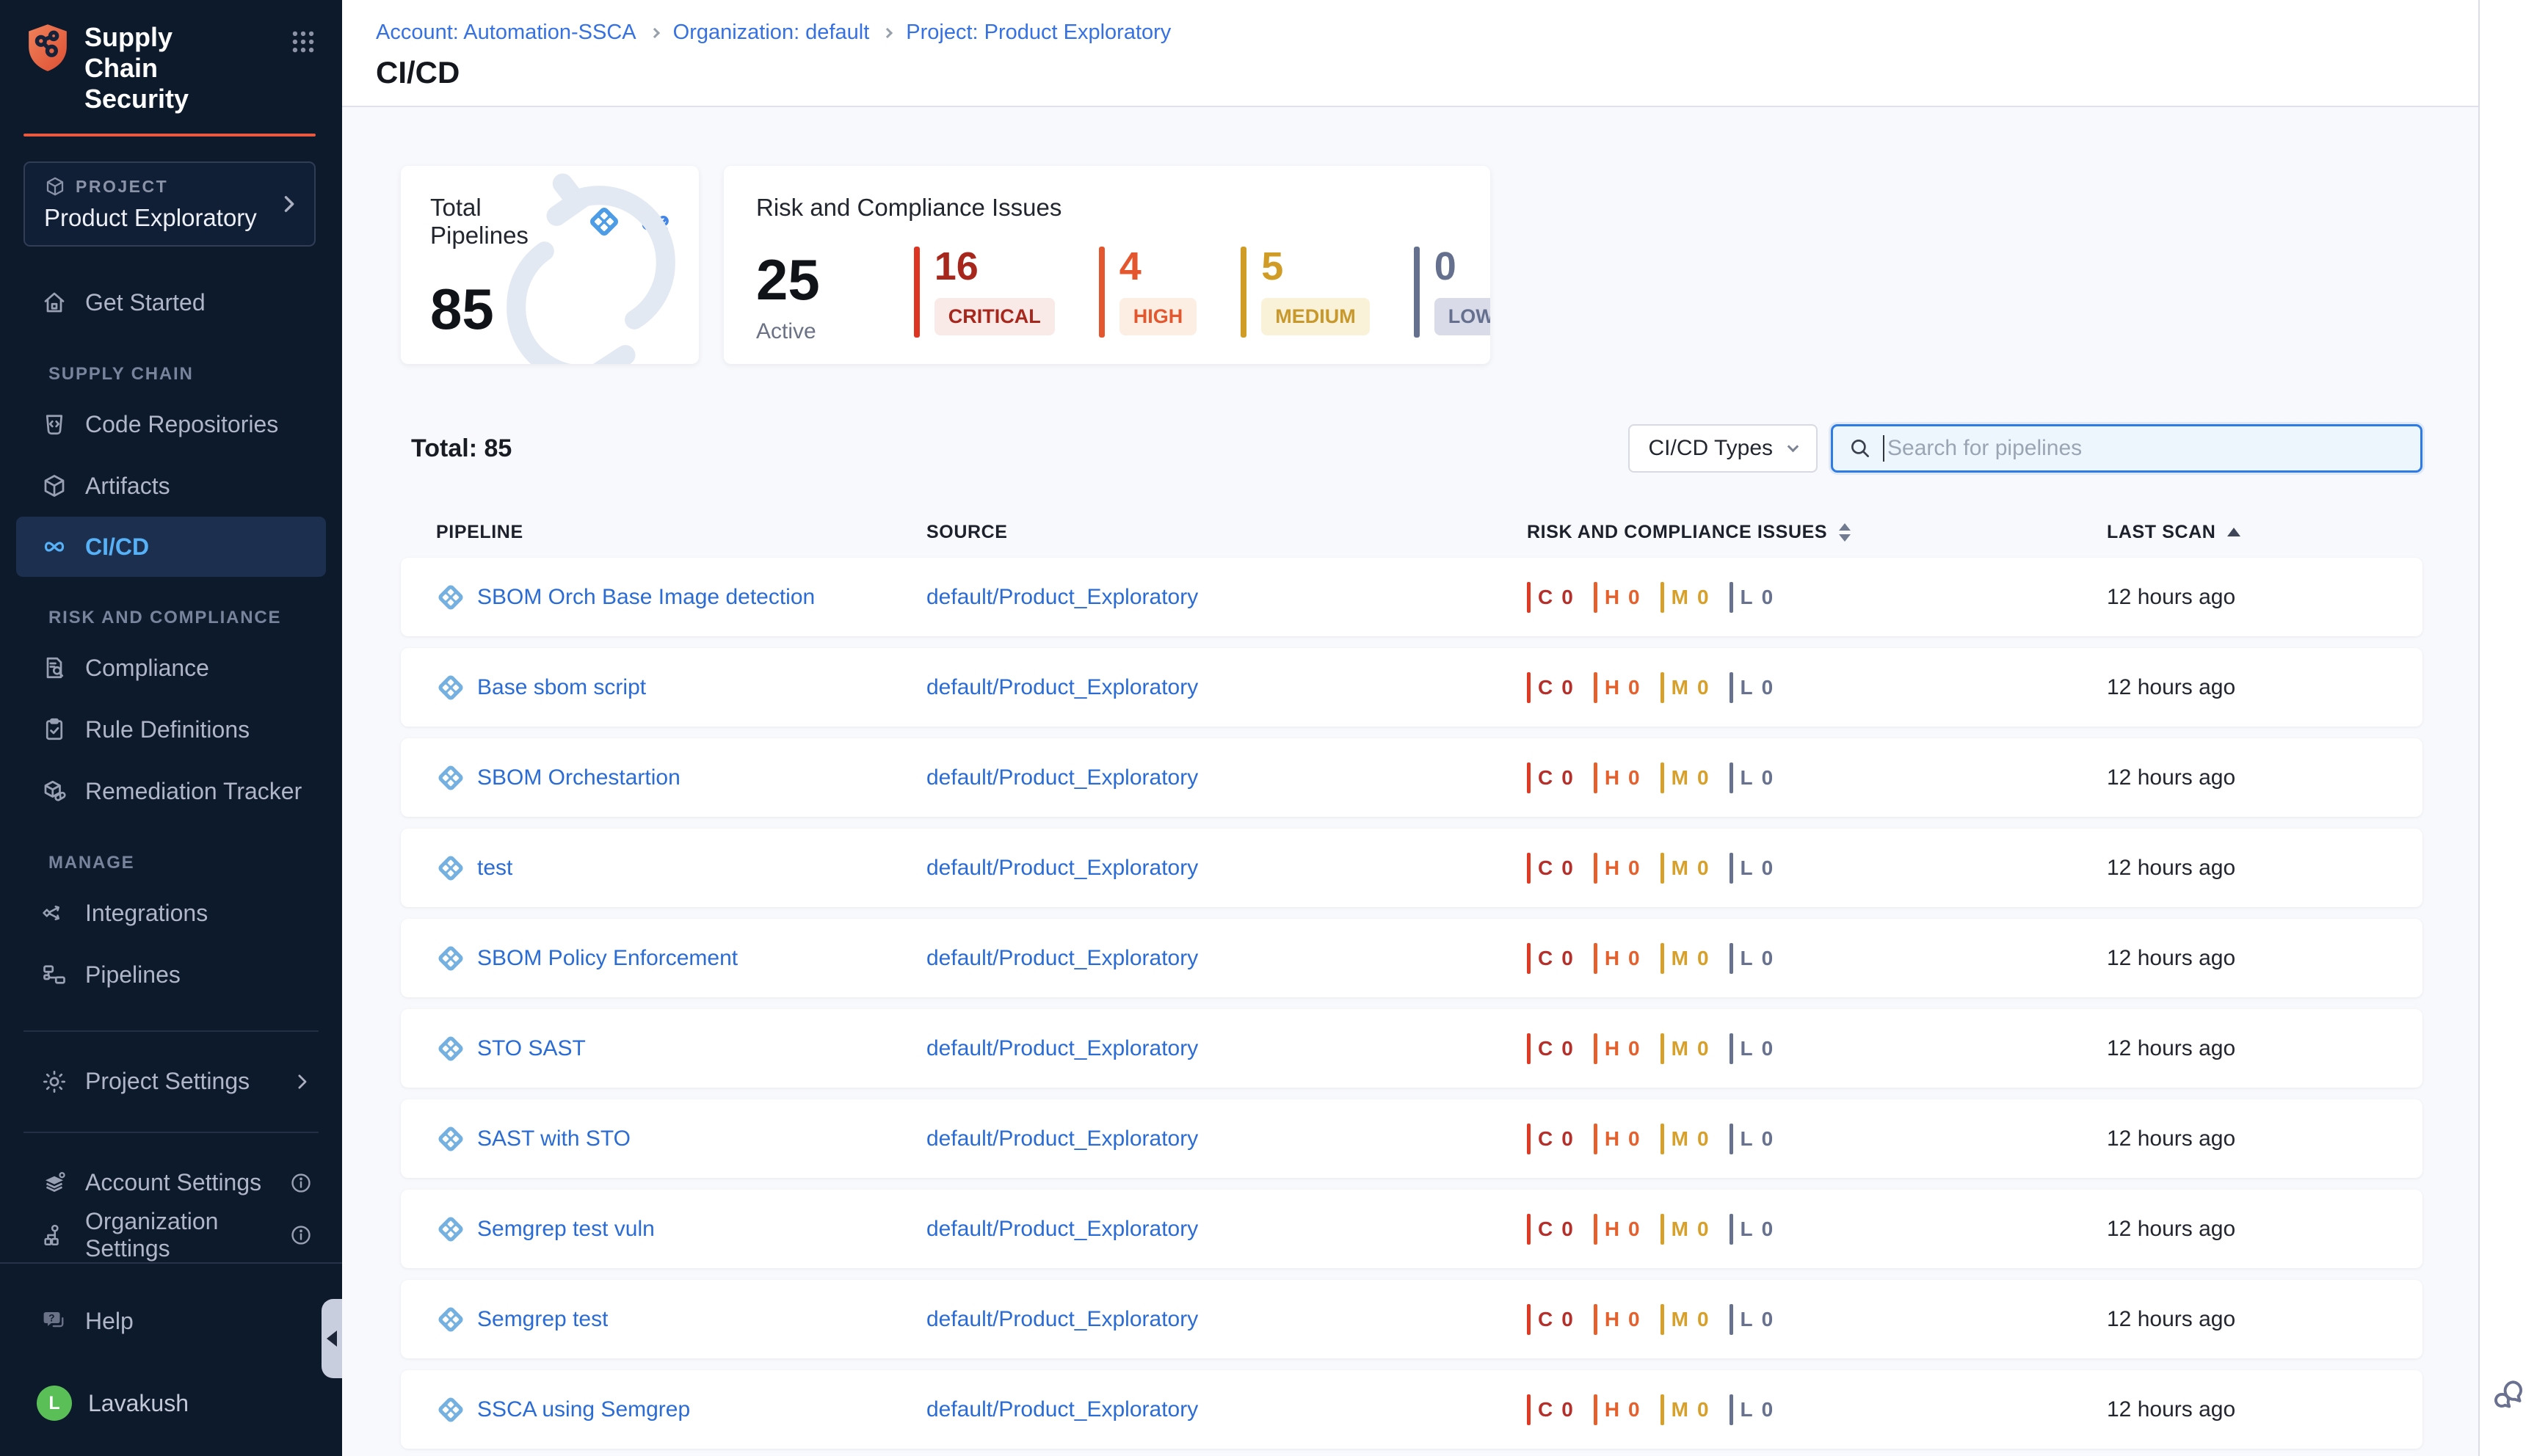  Describe the element at coordinates (171, 547) in the screenshot. I see `sidebar-item-cicd: CI/CD` at that location.